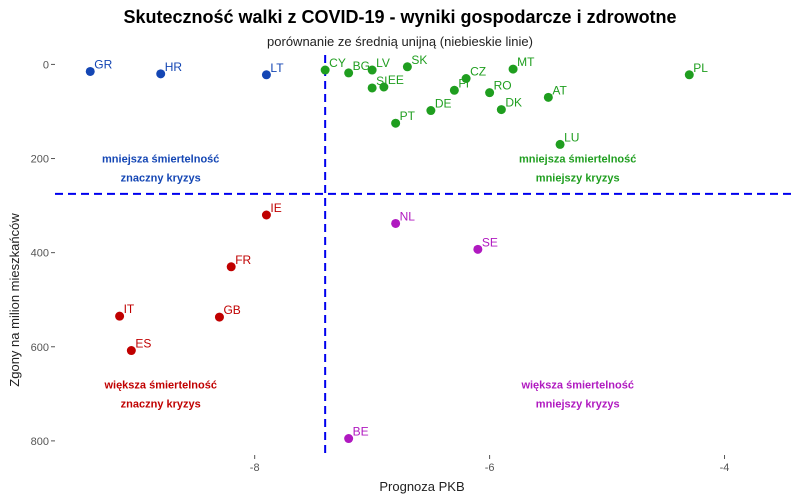 This screenshot has width=800, height=500. What do you see at coordinates (443, 104) in the screenshot?
I see `data-point-label: DE` at bounding box center [443, 104].